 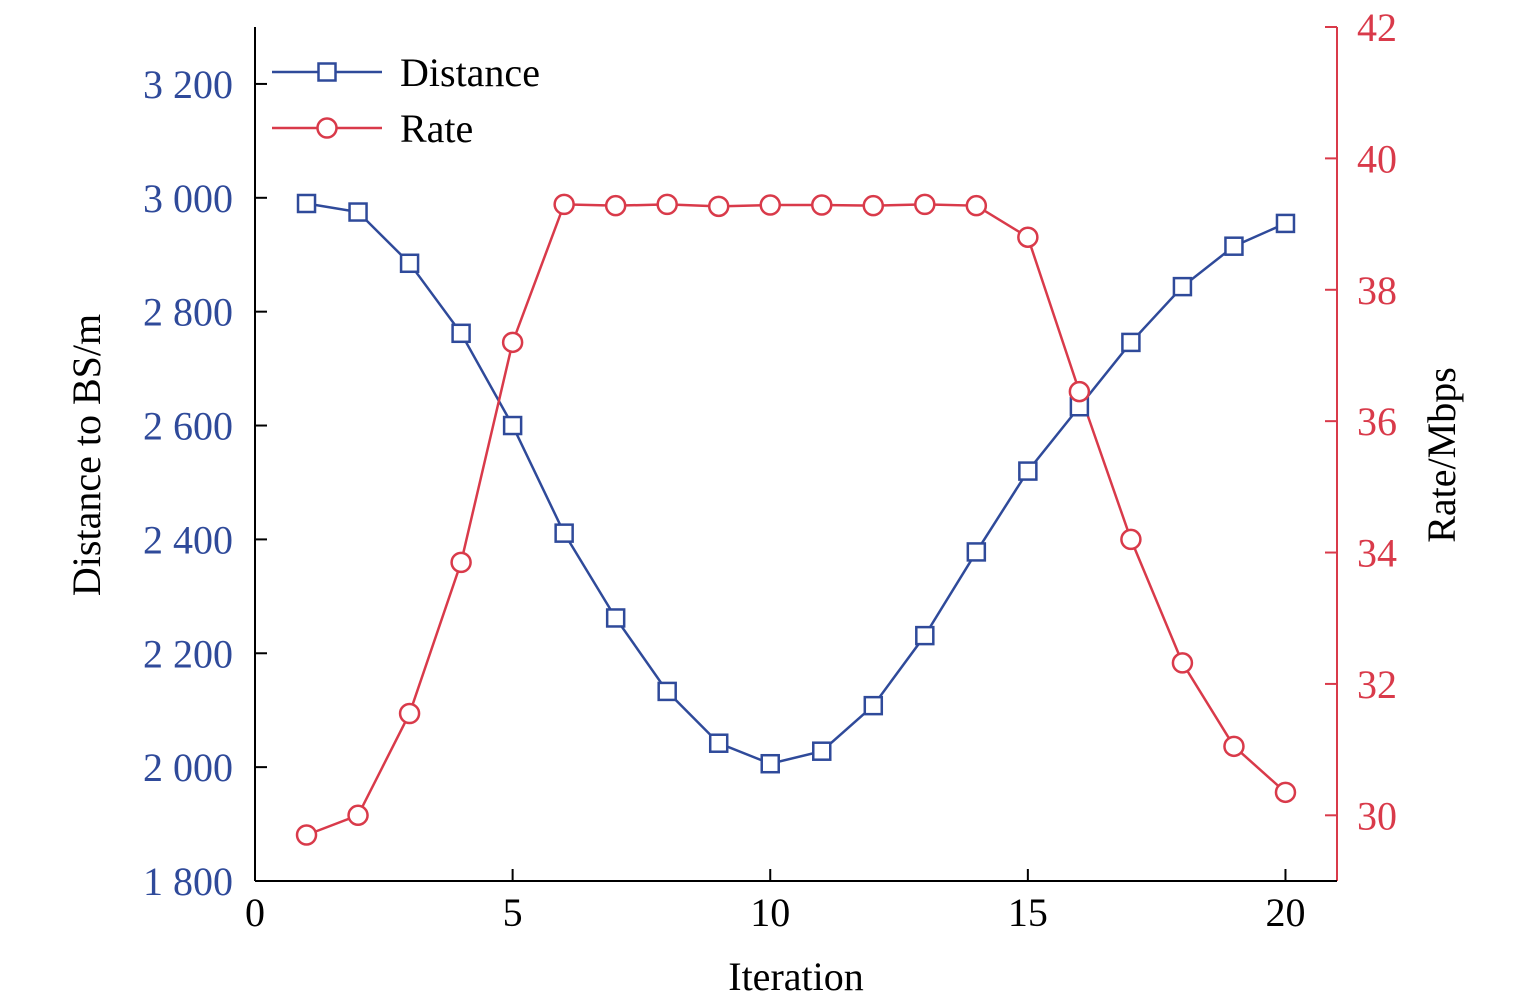 What do you see at coordinates (470, 72) in the screenshot?
I see `legend-distance-label: Distance` at bounding box center [470, 72].